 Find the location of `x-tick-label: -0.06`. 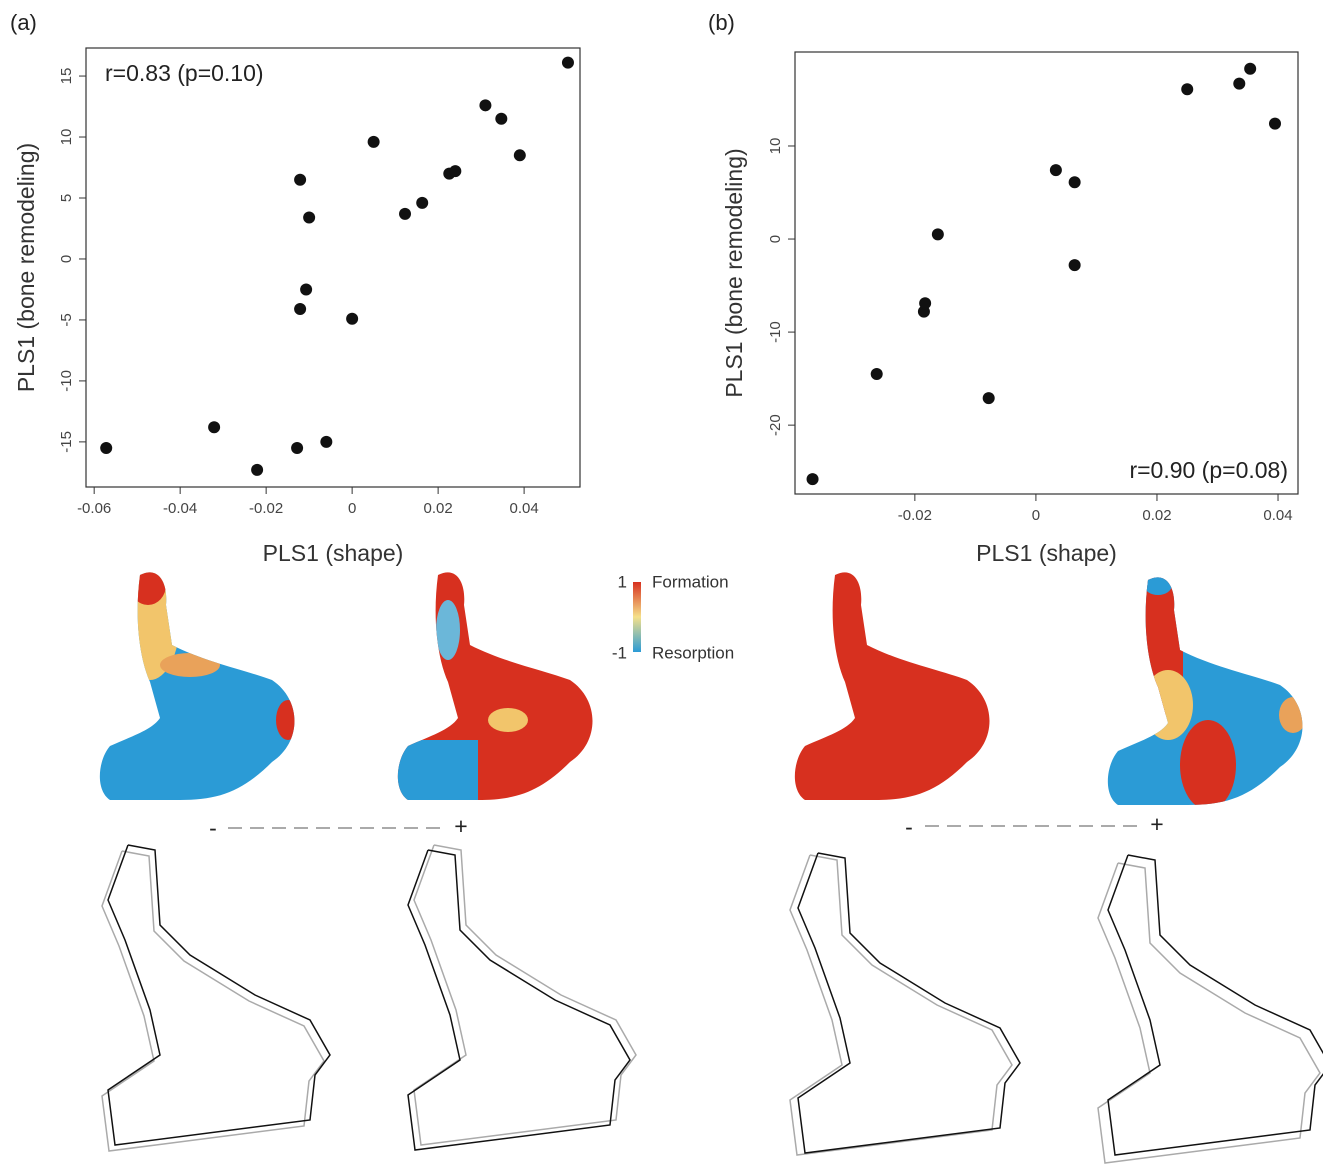

x-tick-label: -0.06 is located at coordinates (94, 508).